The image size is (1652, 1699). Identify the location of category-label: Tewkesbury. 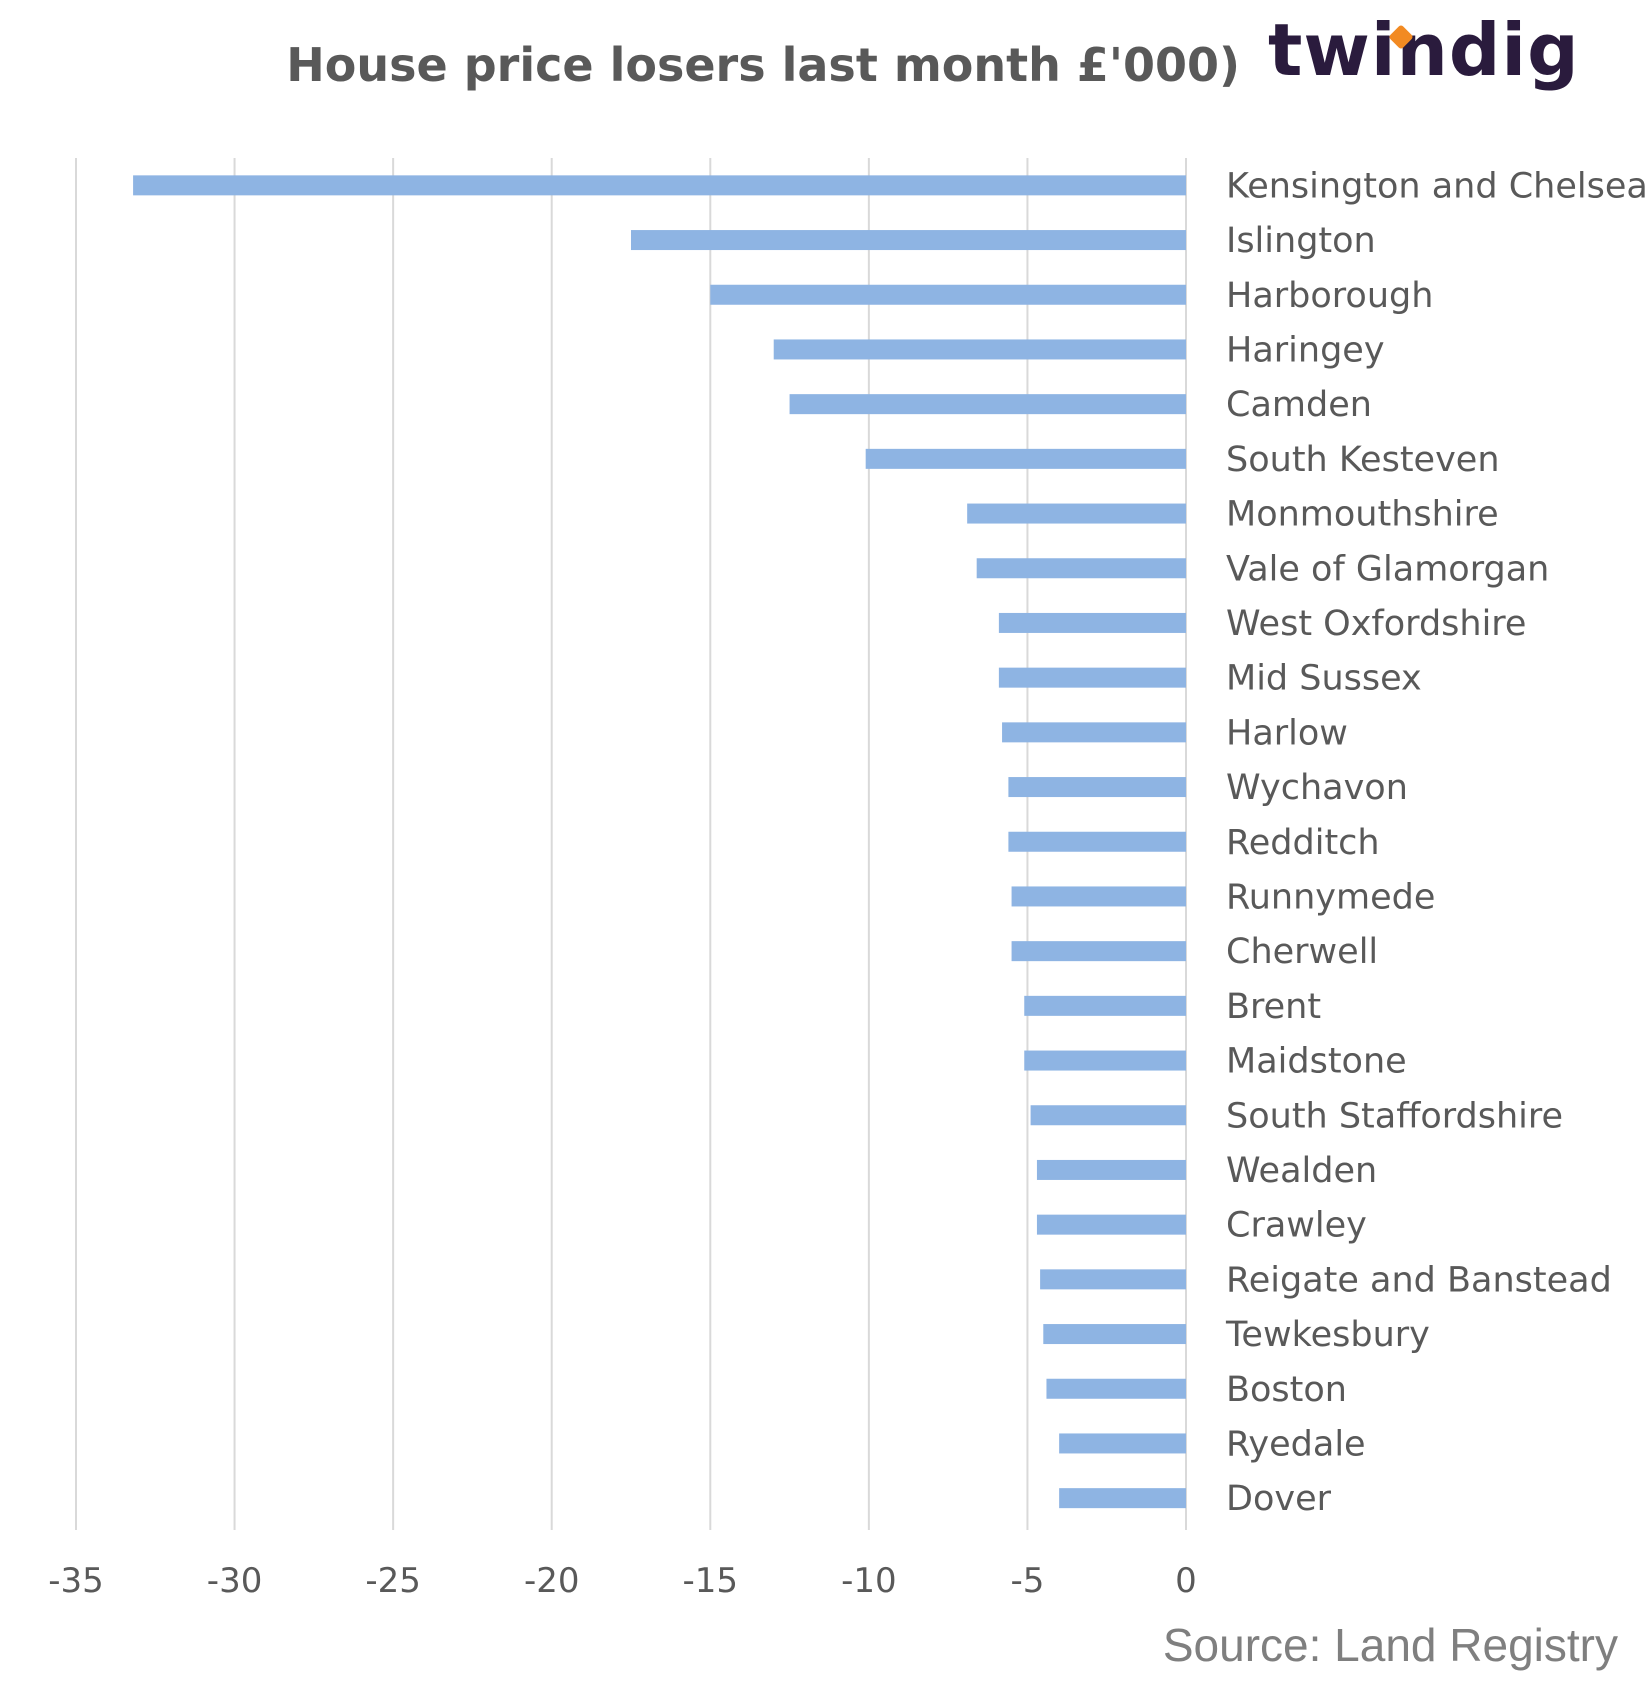
(1327, 1335).